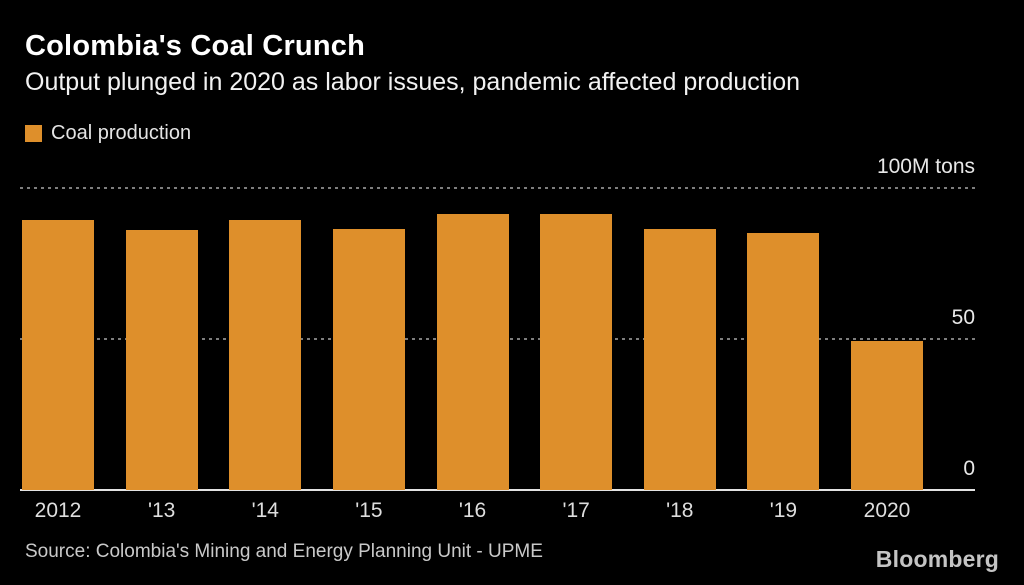  Describe the element at coordinates (497, 490) in the screenshot. I see `x-axis-line` at that location.